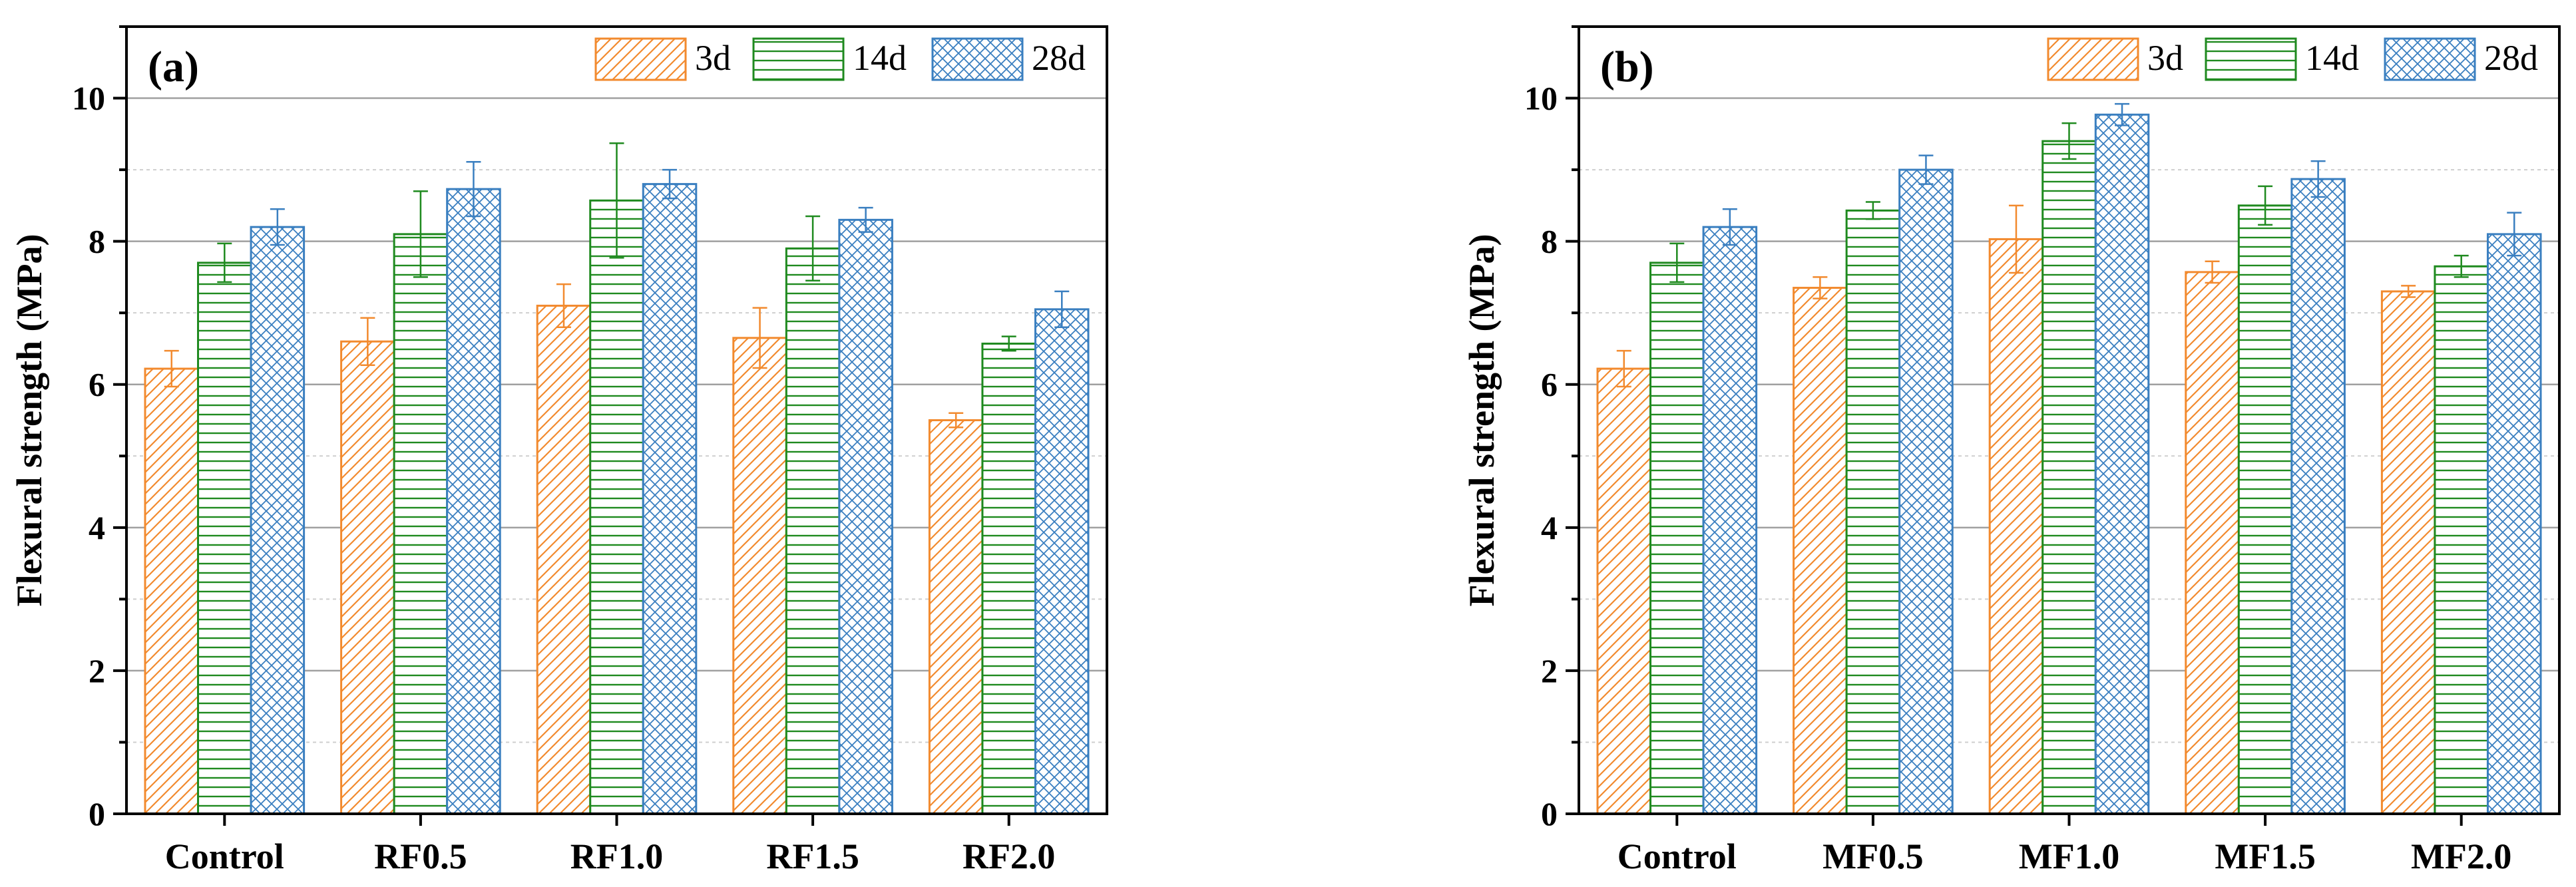 The width and height of the screenshot is (2576, 887). I want to click on x-tick-label: RF2.0, so click(1009, 856).